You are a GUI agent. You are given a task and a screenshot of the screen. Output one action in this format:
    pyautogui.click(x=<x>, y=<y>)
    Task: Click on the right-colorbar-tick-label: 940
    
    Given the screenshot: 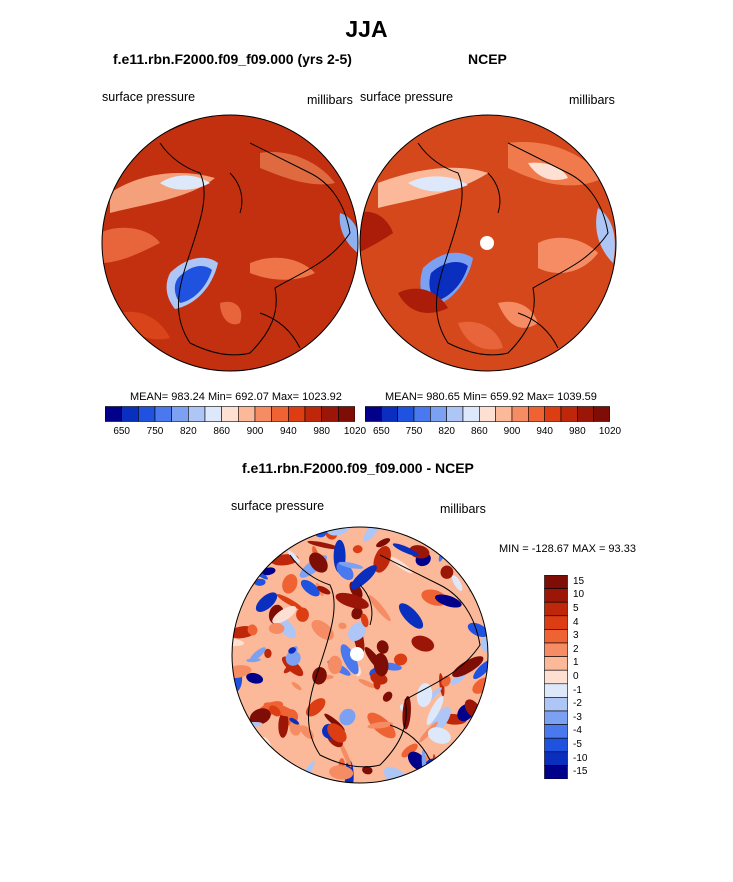 What is the action you would take?
    pyautogui.click(x=544, y=431)
    